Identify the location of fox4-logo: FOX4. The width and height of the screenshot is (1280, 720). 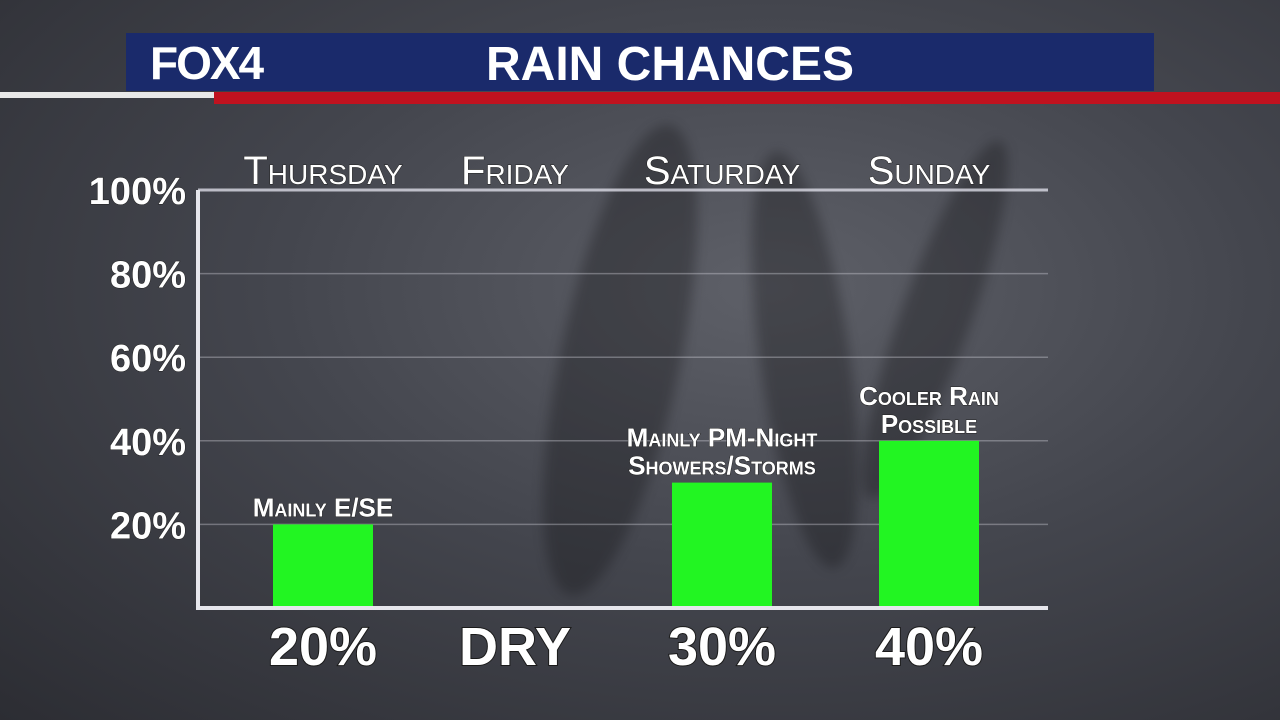
(207, 63).